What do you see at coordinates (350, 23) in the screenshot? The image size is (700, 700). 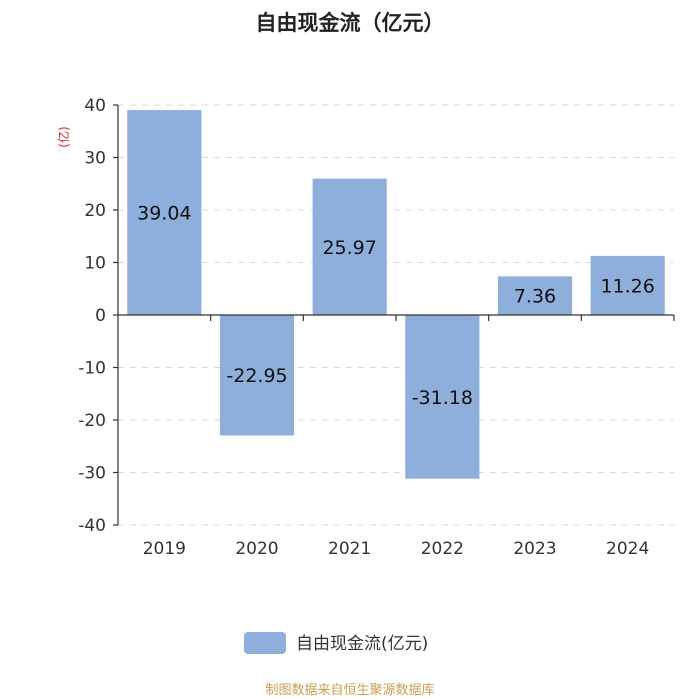 I see `chart-title: 自由现金流（亿元）` at bounding box center [350, 23].